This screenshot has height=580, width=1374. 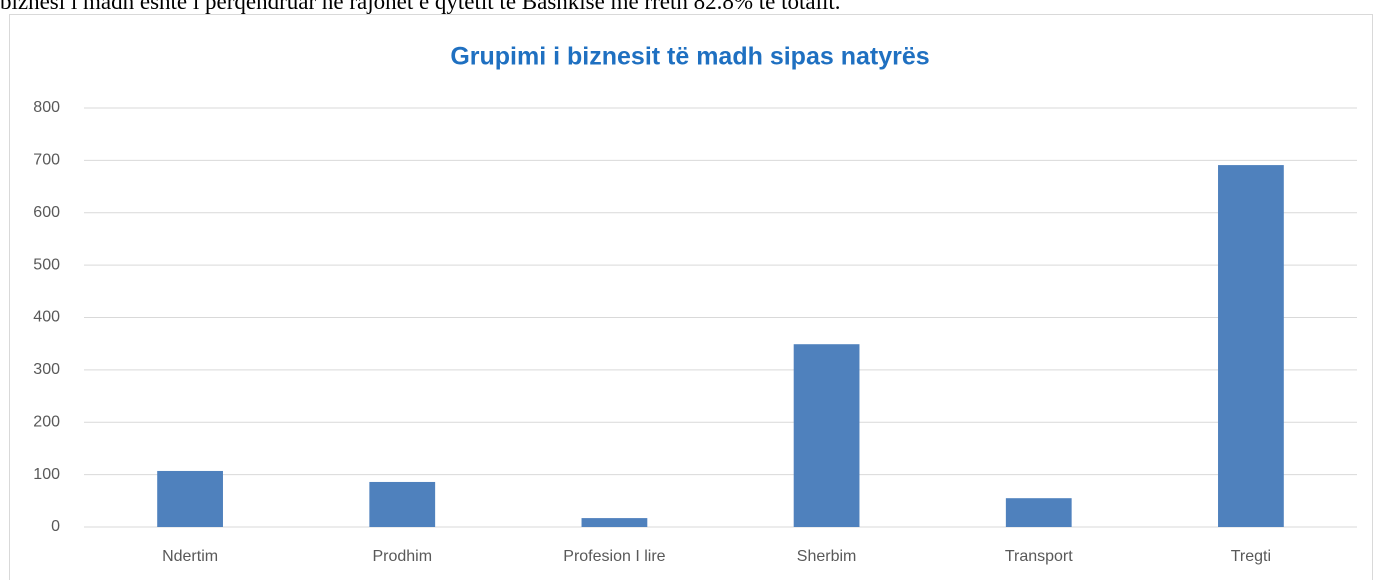 I want to click on x-tick-label: Ndertim, so click(x=190, y=556).